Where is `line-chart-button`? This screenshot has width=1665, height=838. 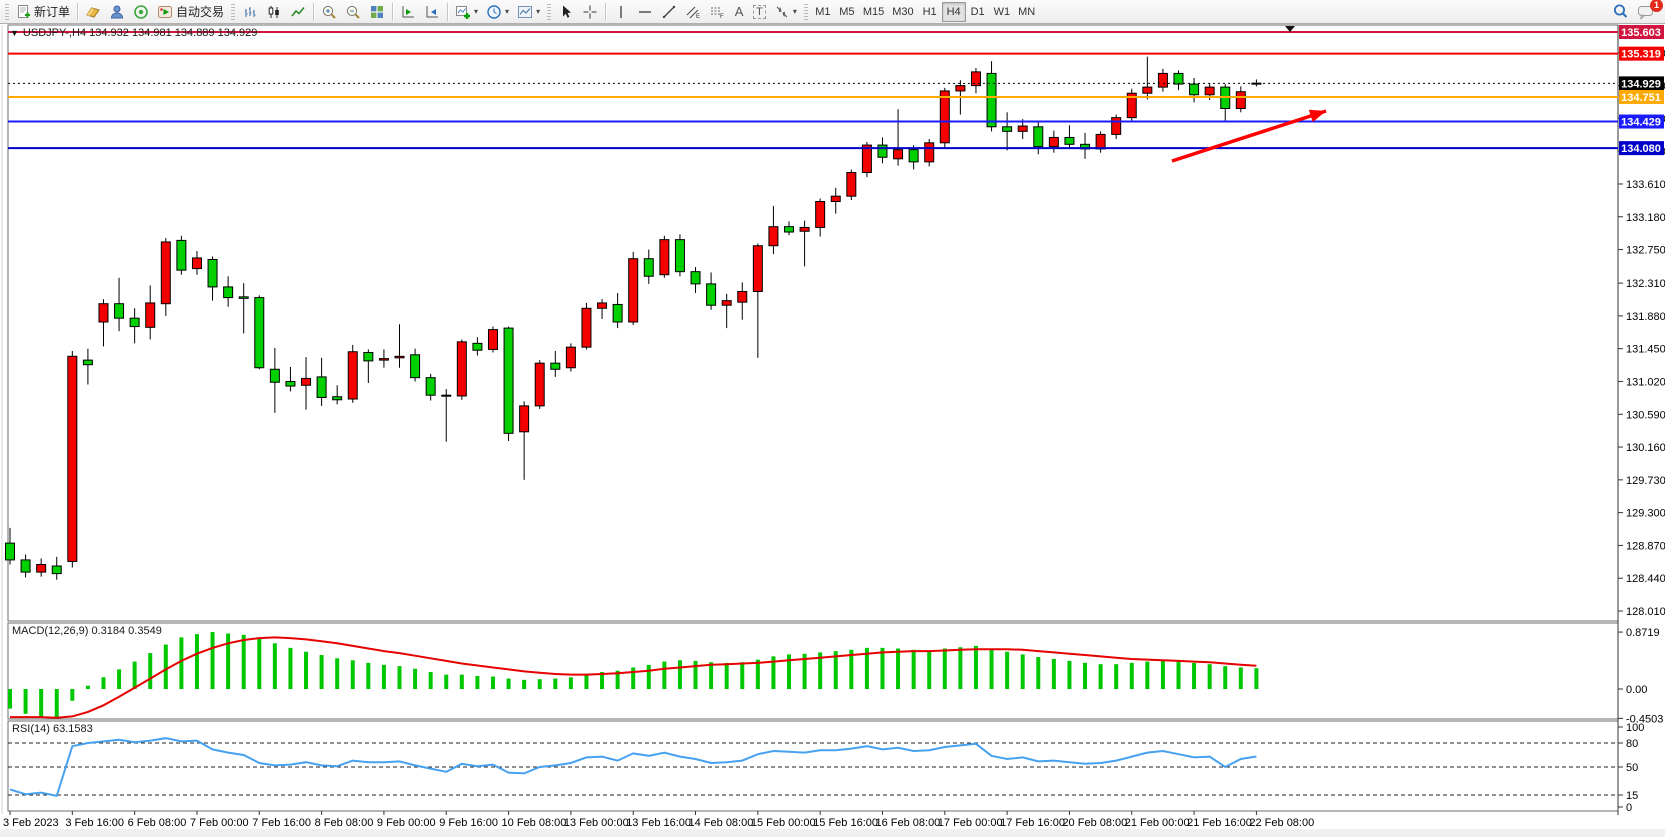 line-chart-button is located at coordinates (298, 12).